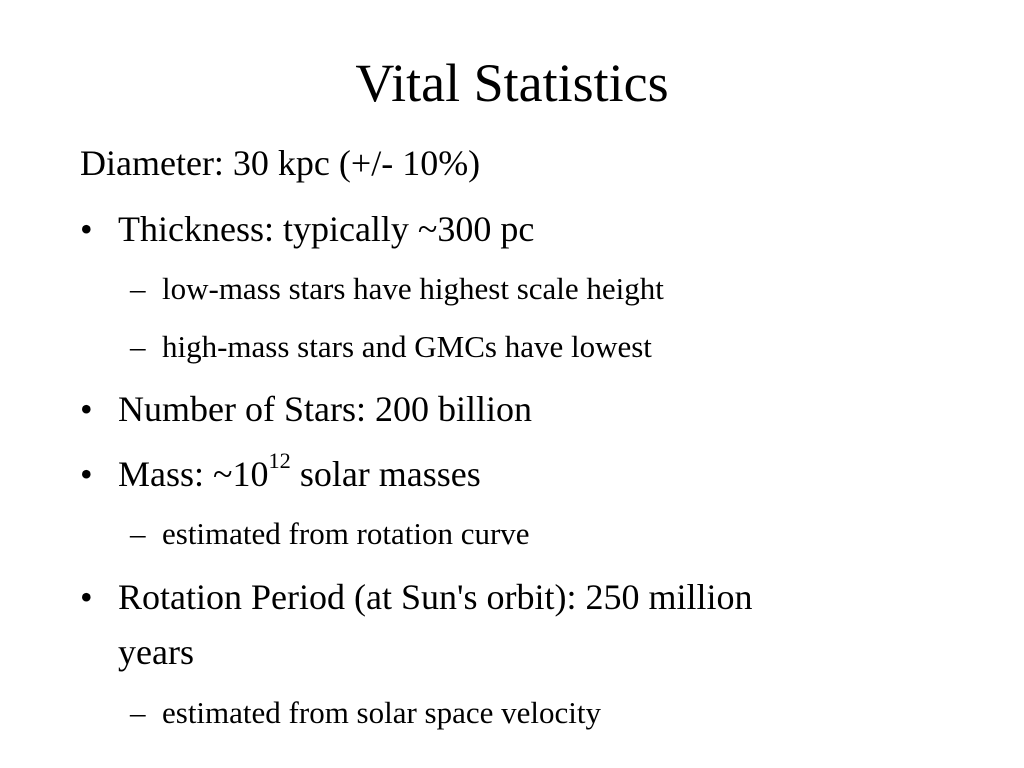 The image size is (1024, 768). I want to click on space-velocity-text: estimated from solar space velocity, so click(382, 712).